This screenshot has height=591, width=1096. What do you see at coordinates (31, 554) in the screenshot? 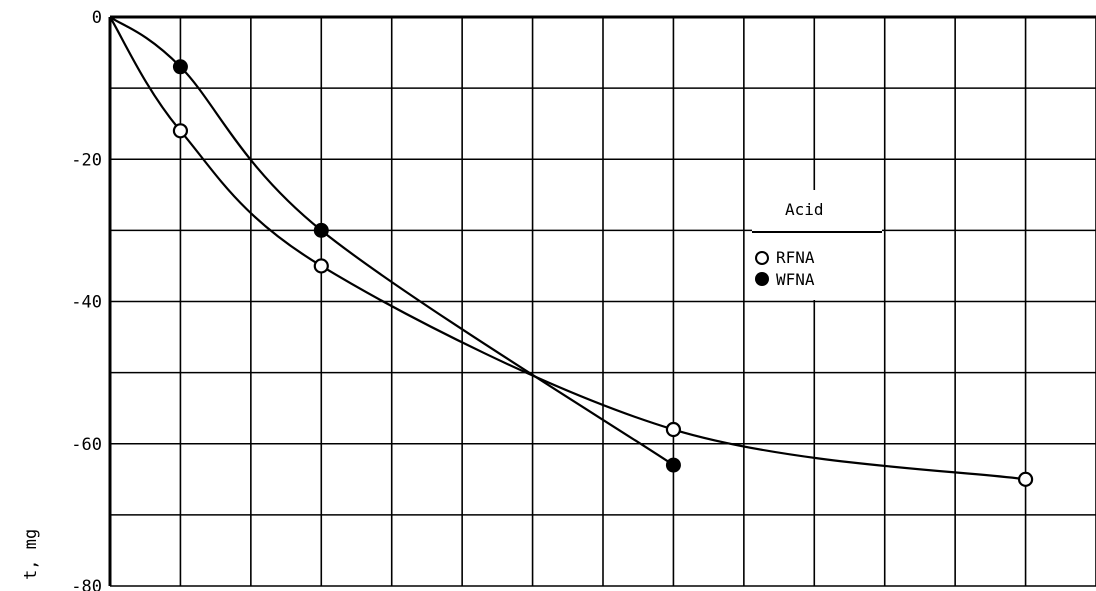
I see `y-axis-label-visible: t, mg` at bounding box center [31, 554].